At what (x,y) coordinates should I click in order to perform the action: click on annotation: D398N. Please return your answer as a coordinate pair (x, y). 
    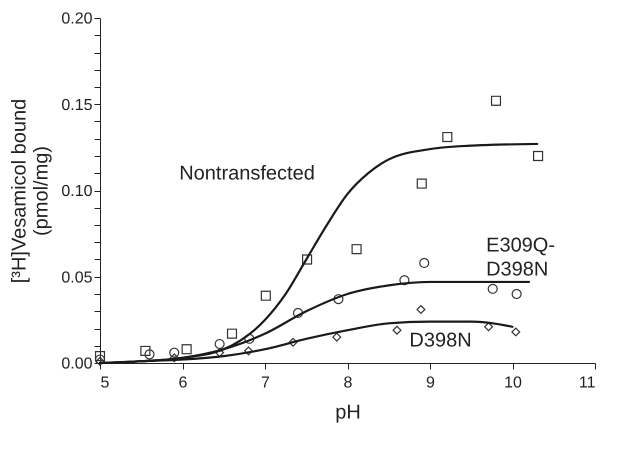
    Looking at the image, I should click on (440, 341).